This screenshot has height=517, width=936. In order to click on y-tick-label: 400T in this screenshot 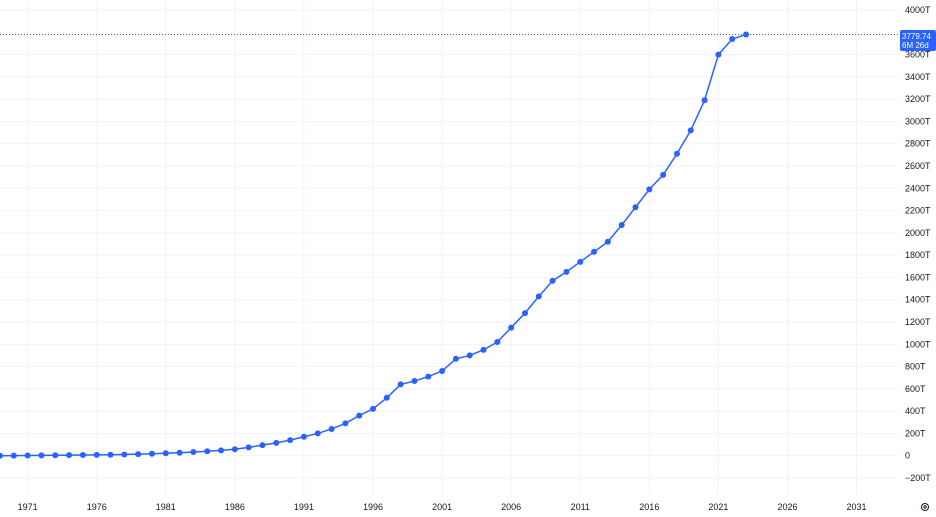, I will do `click(915, 411)`.